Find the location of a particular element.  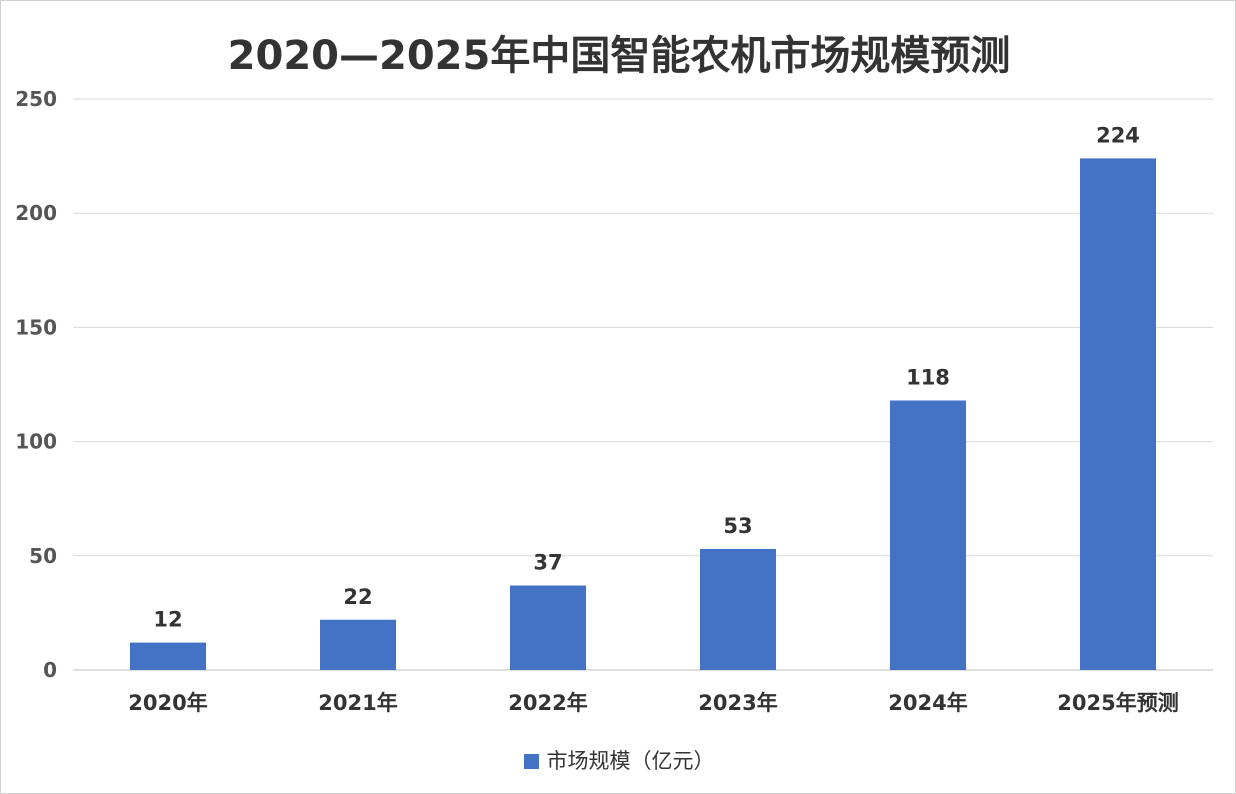

x-category-label: 2023年 is located at coordinates (737, 703).